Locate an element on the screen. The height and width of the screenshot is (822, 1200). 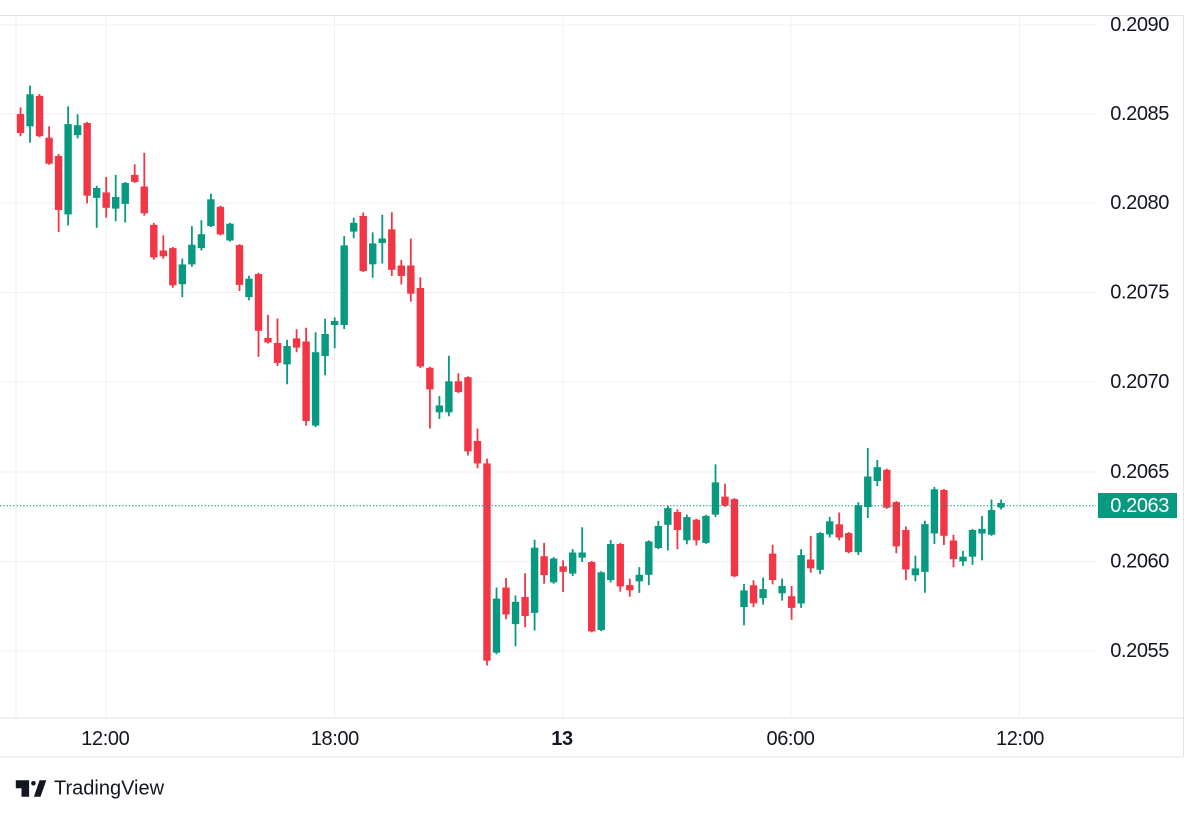
svg-text: 0.2070 is located at coordinates (1139, 382).